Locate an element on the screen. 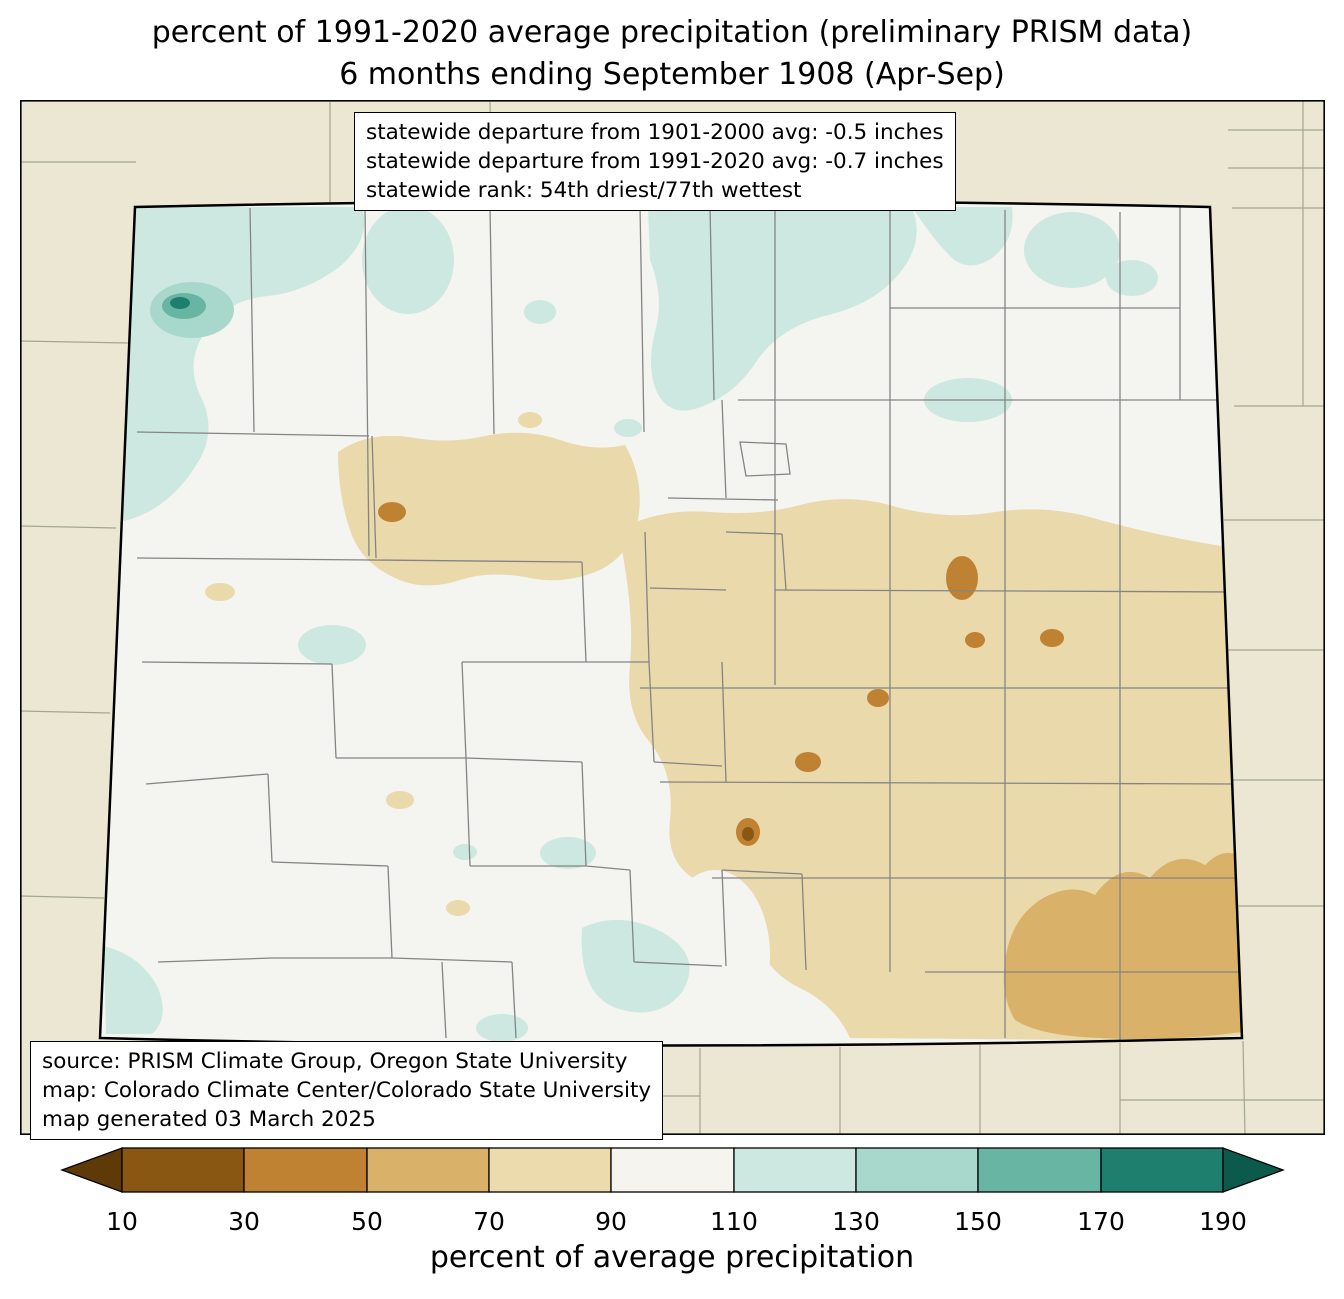  colorbar-tick-label: 170 is located at coordinates (1101, 1221).